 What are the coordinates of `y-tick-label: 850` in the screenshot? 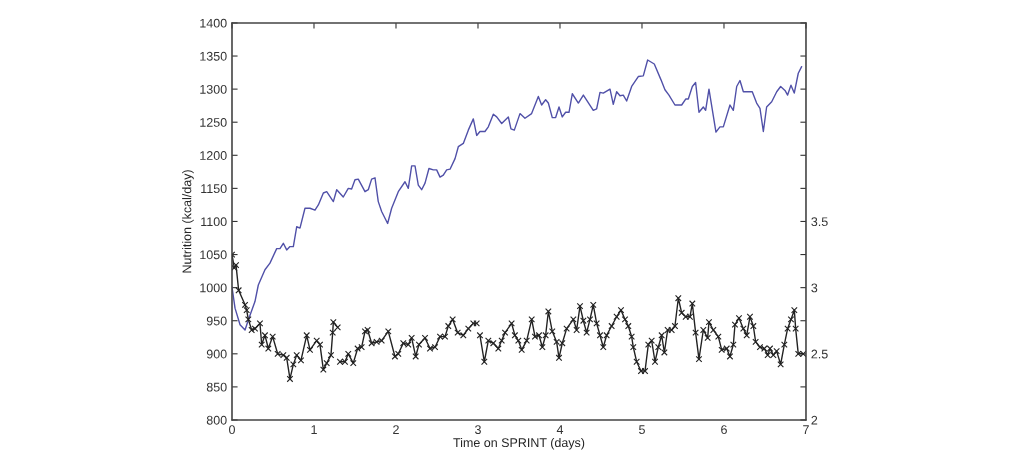 It's located at (216, 387).